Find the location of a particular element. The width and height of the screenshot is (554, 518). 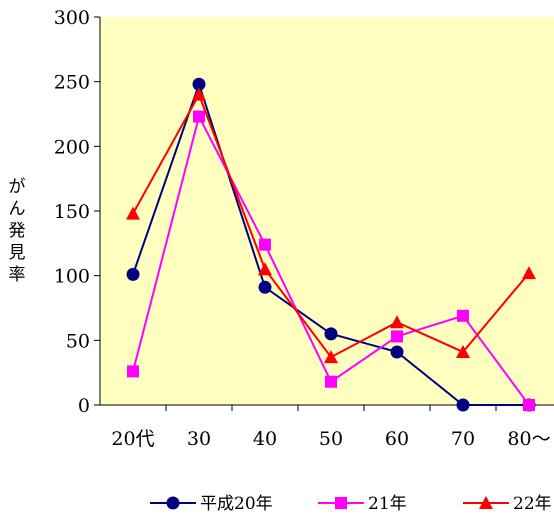

y-tick-label: 200 is located at coordinates (72, 147).